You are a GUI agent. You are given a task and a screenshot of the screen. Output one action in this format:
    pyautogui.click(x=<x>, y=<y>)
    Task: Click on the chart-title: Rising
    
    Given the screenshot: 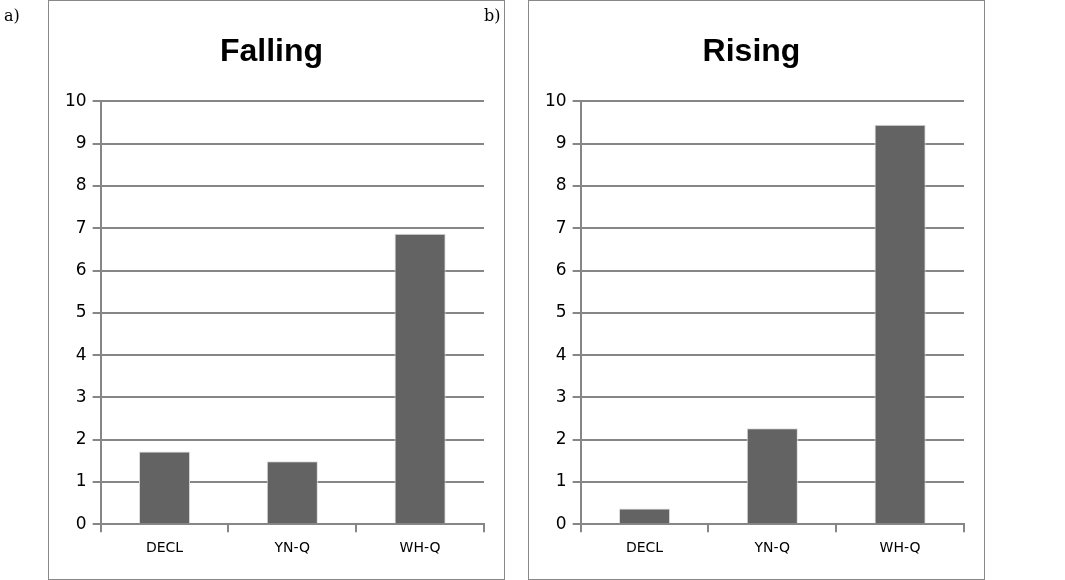 What is the action you would take?
    pyautogui.click(x=751, y=50)
    